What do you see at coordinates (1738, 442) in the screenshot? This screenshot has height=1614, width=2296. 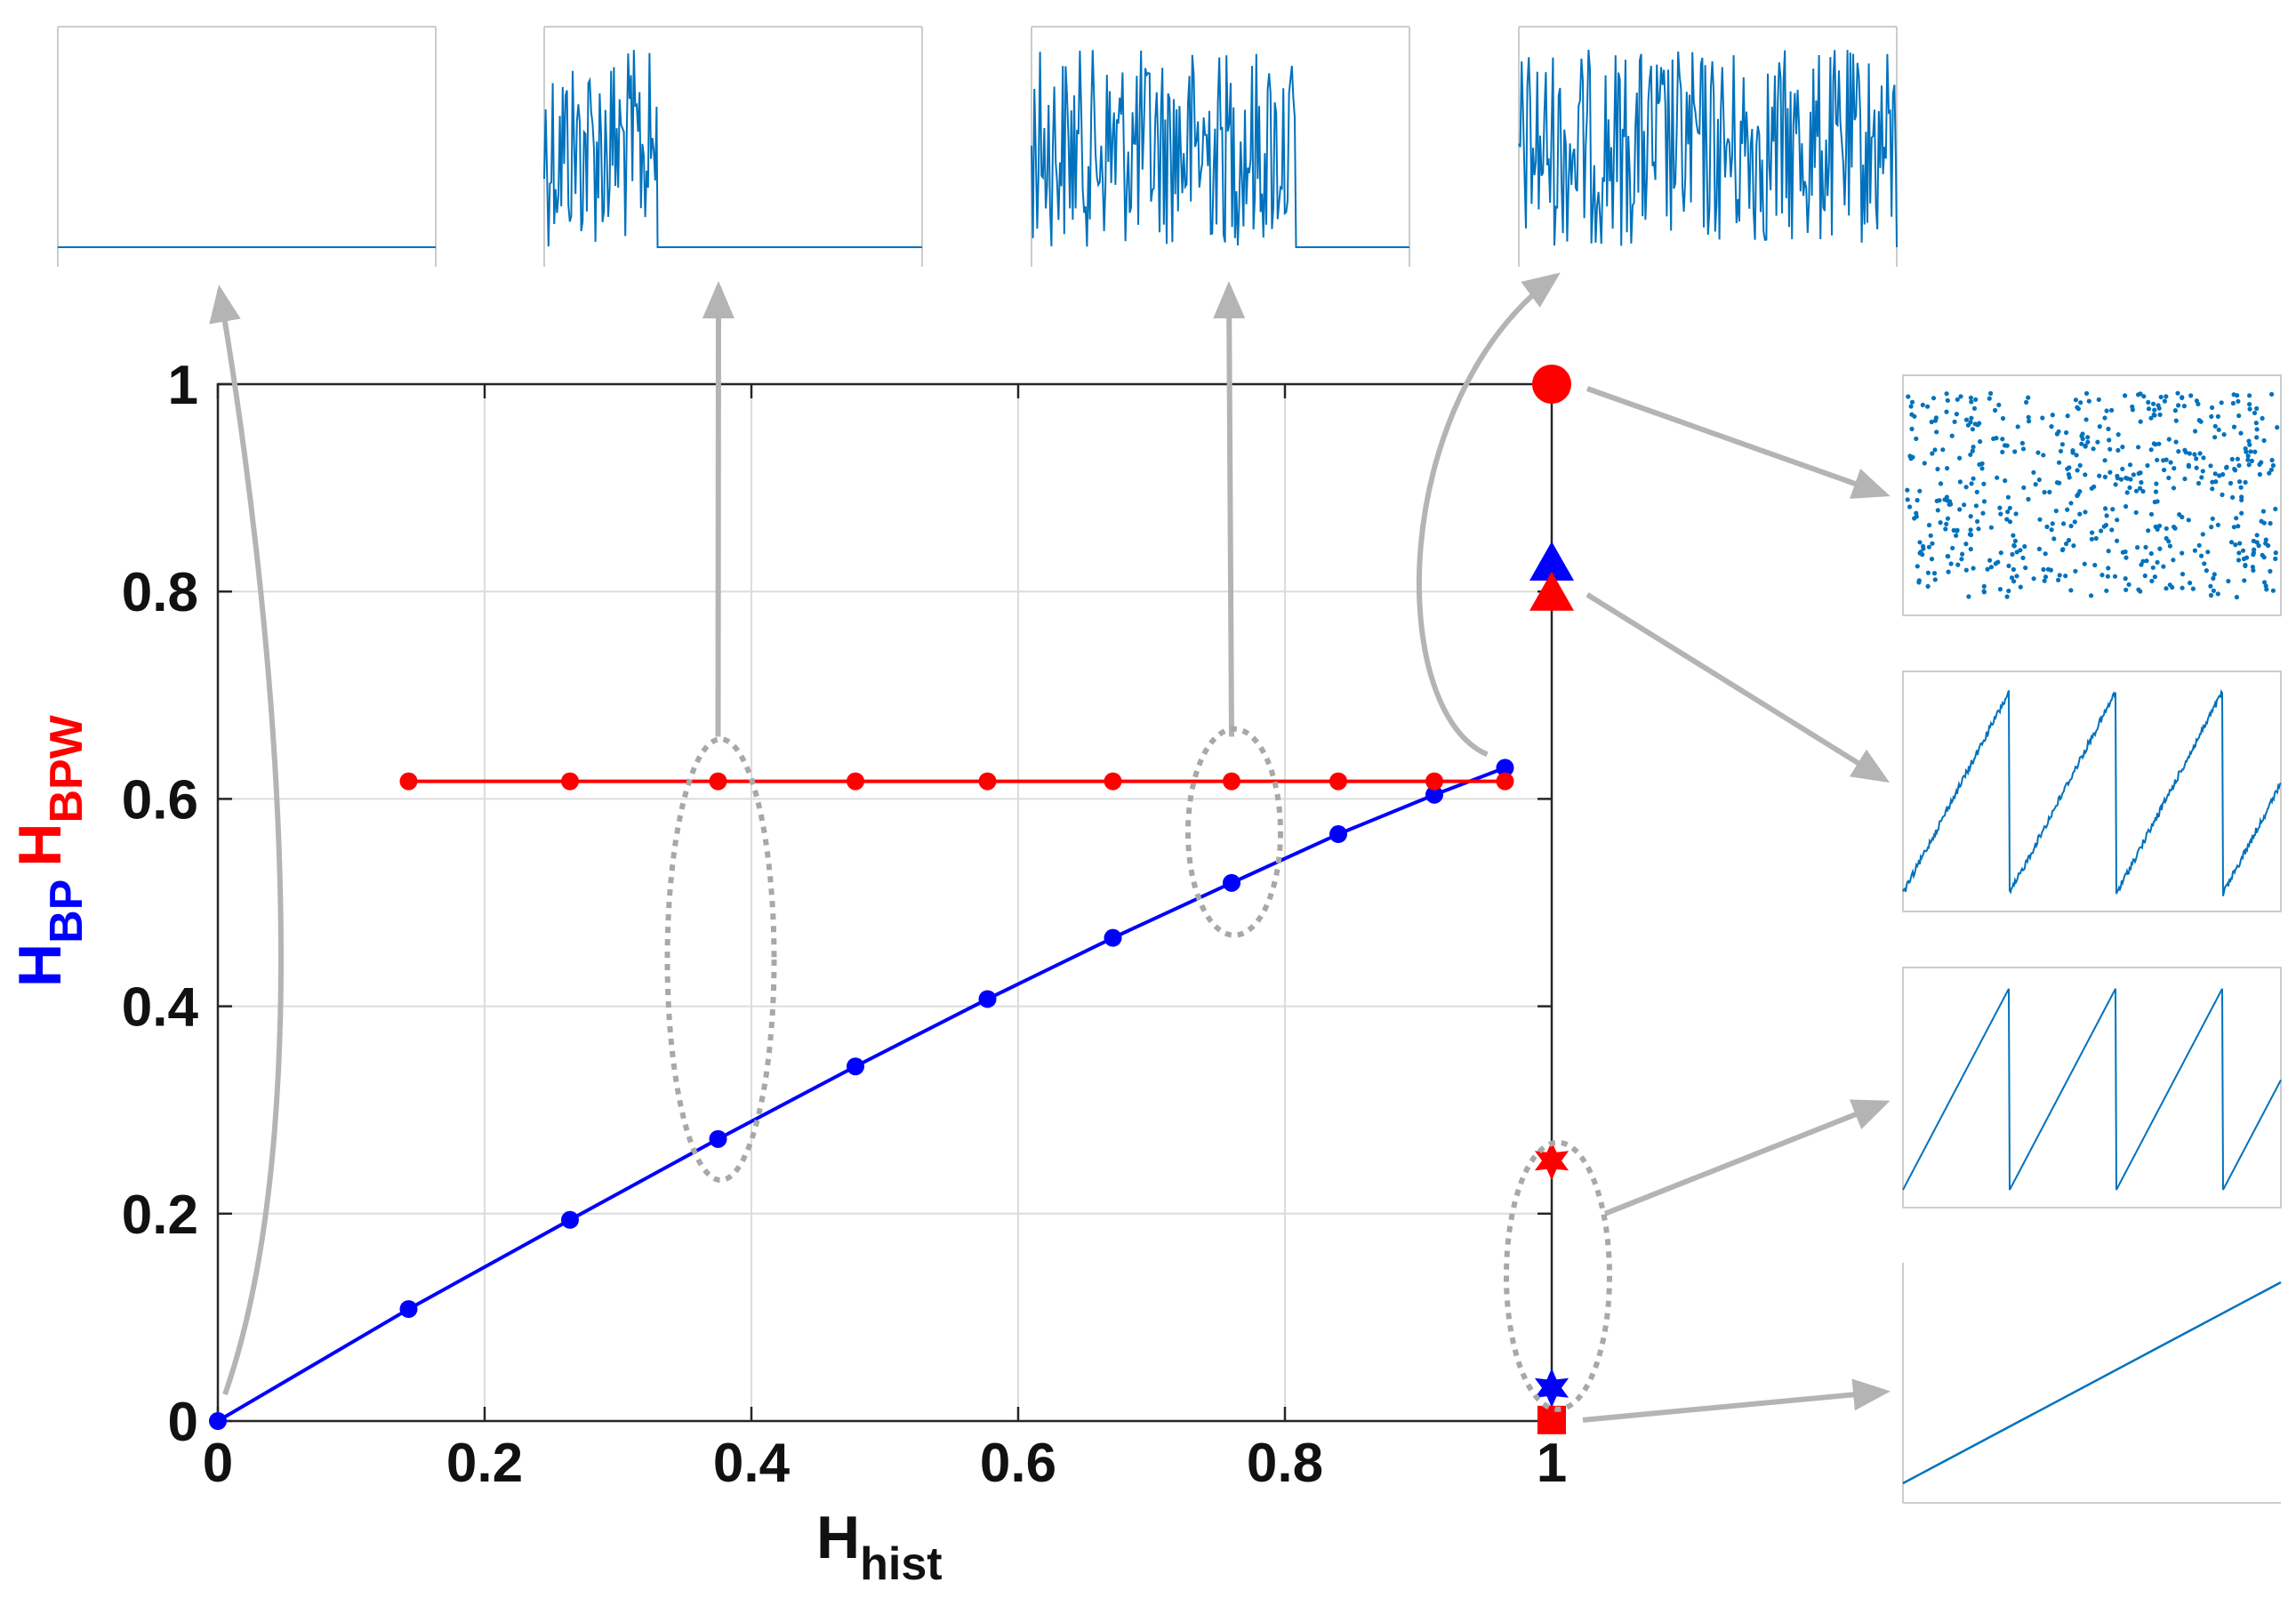 I see `arrow-to-random-scatter` at bounding box center [1738, 442].